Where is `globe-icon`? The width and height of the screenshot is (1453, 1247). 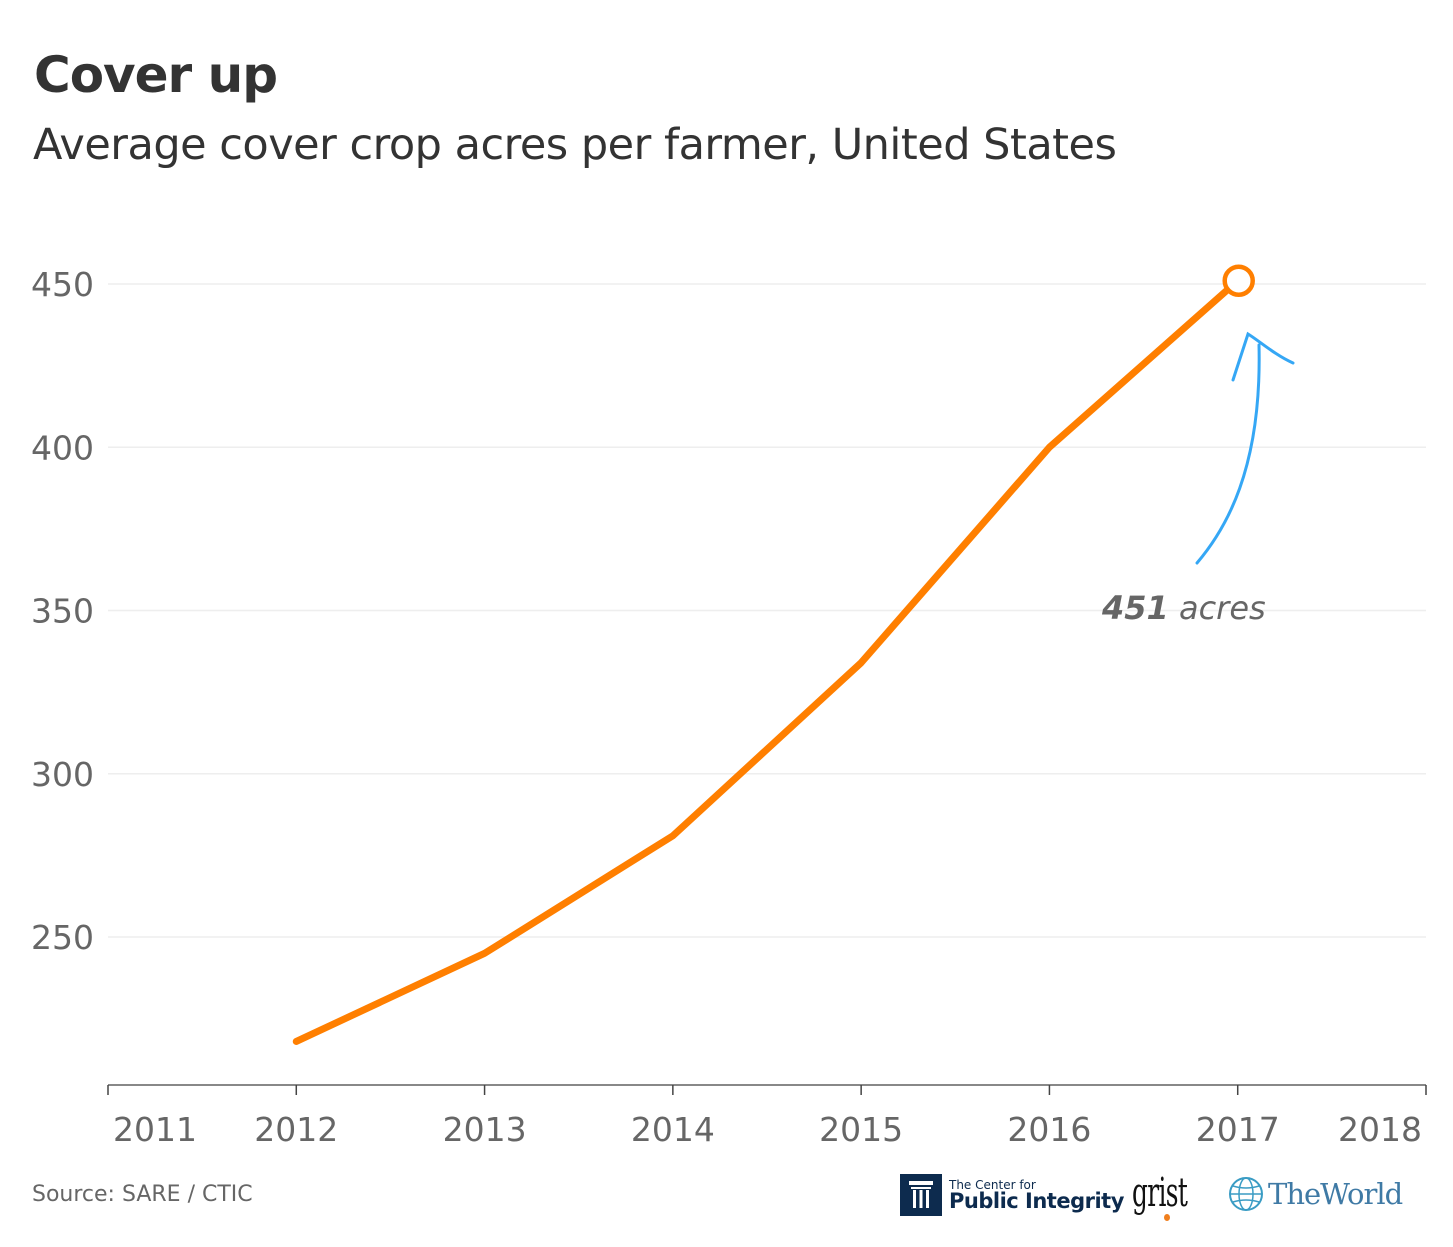 globe-icon is located at coordinates (1246, 1194).